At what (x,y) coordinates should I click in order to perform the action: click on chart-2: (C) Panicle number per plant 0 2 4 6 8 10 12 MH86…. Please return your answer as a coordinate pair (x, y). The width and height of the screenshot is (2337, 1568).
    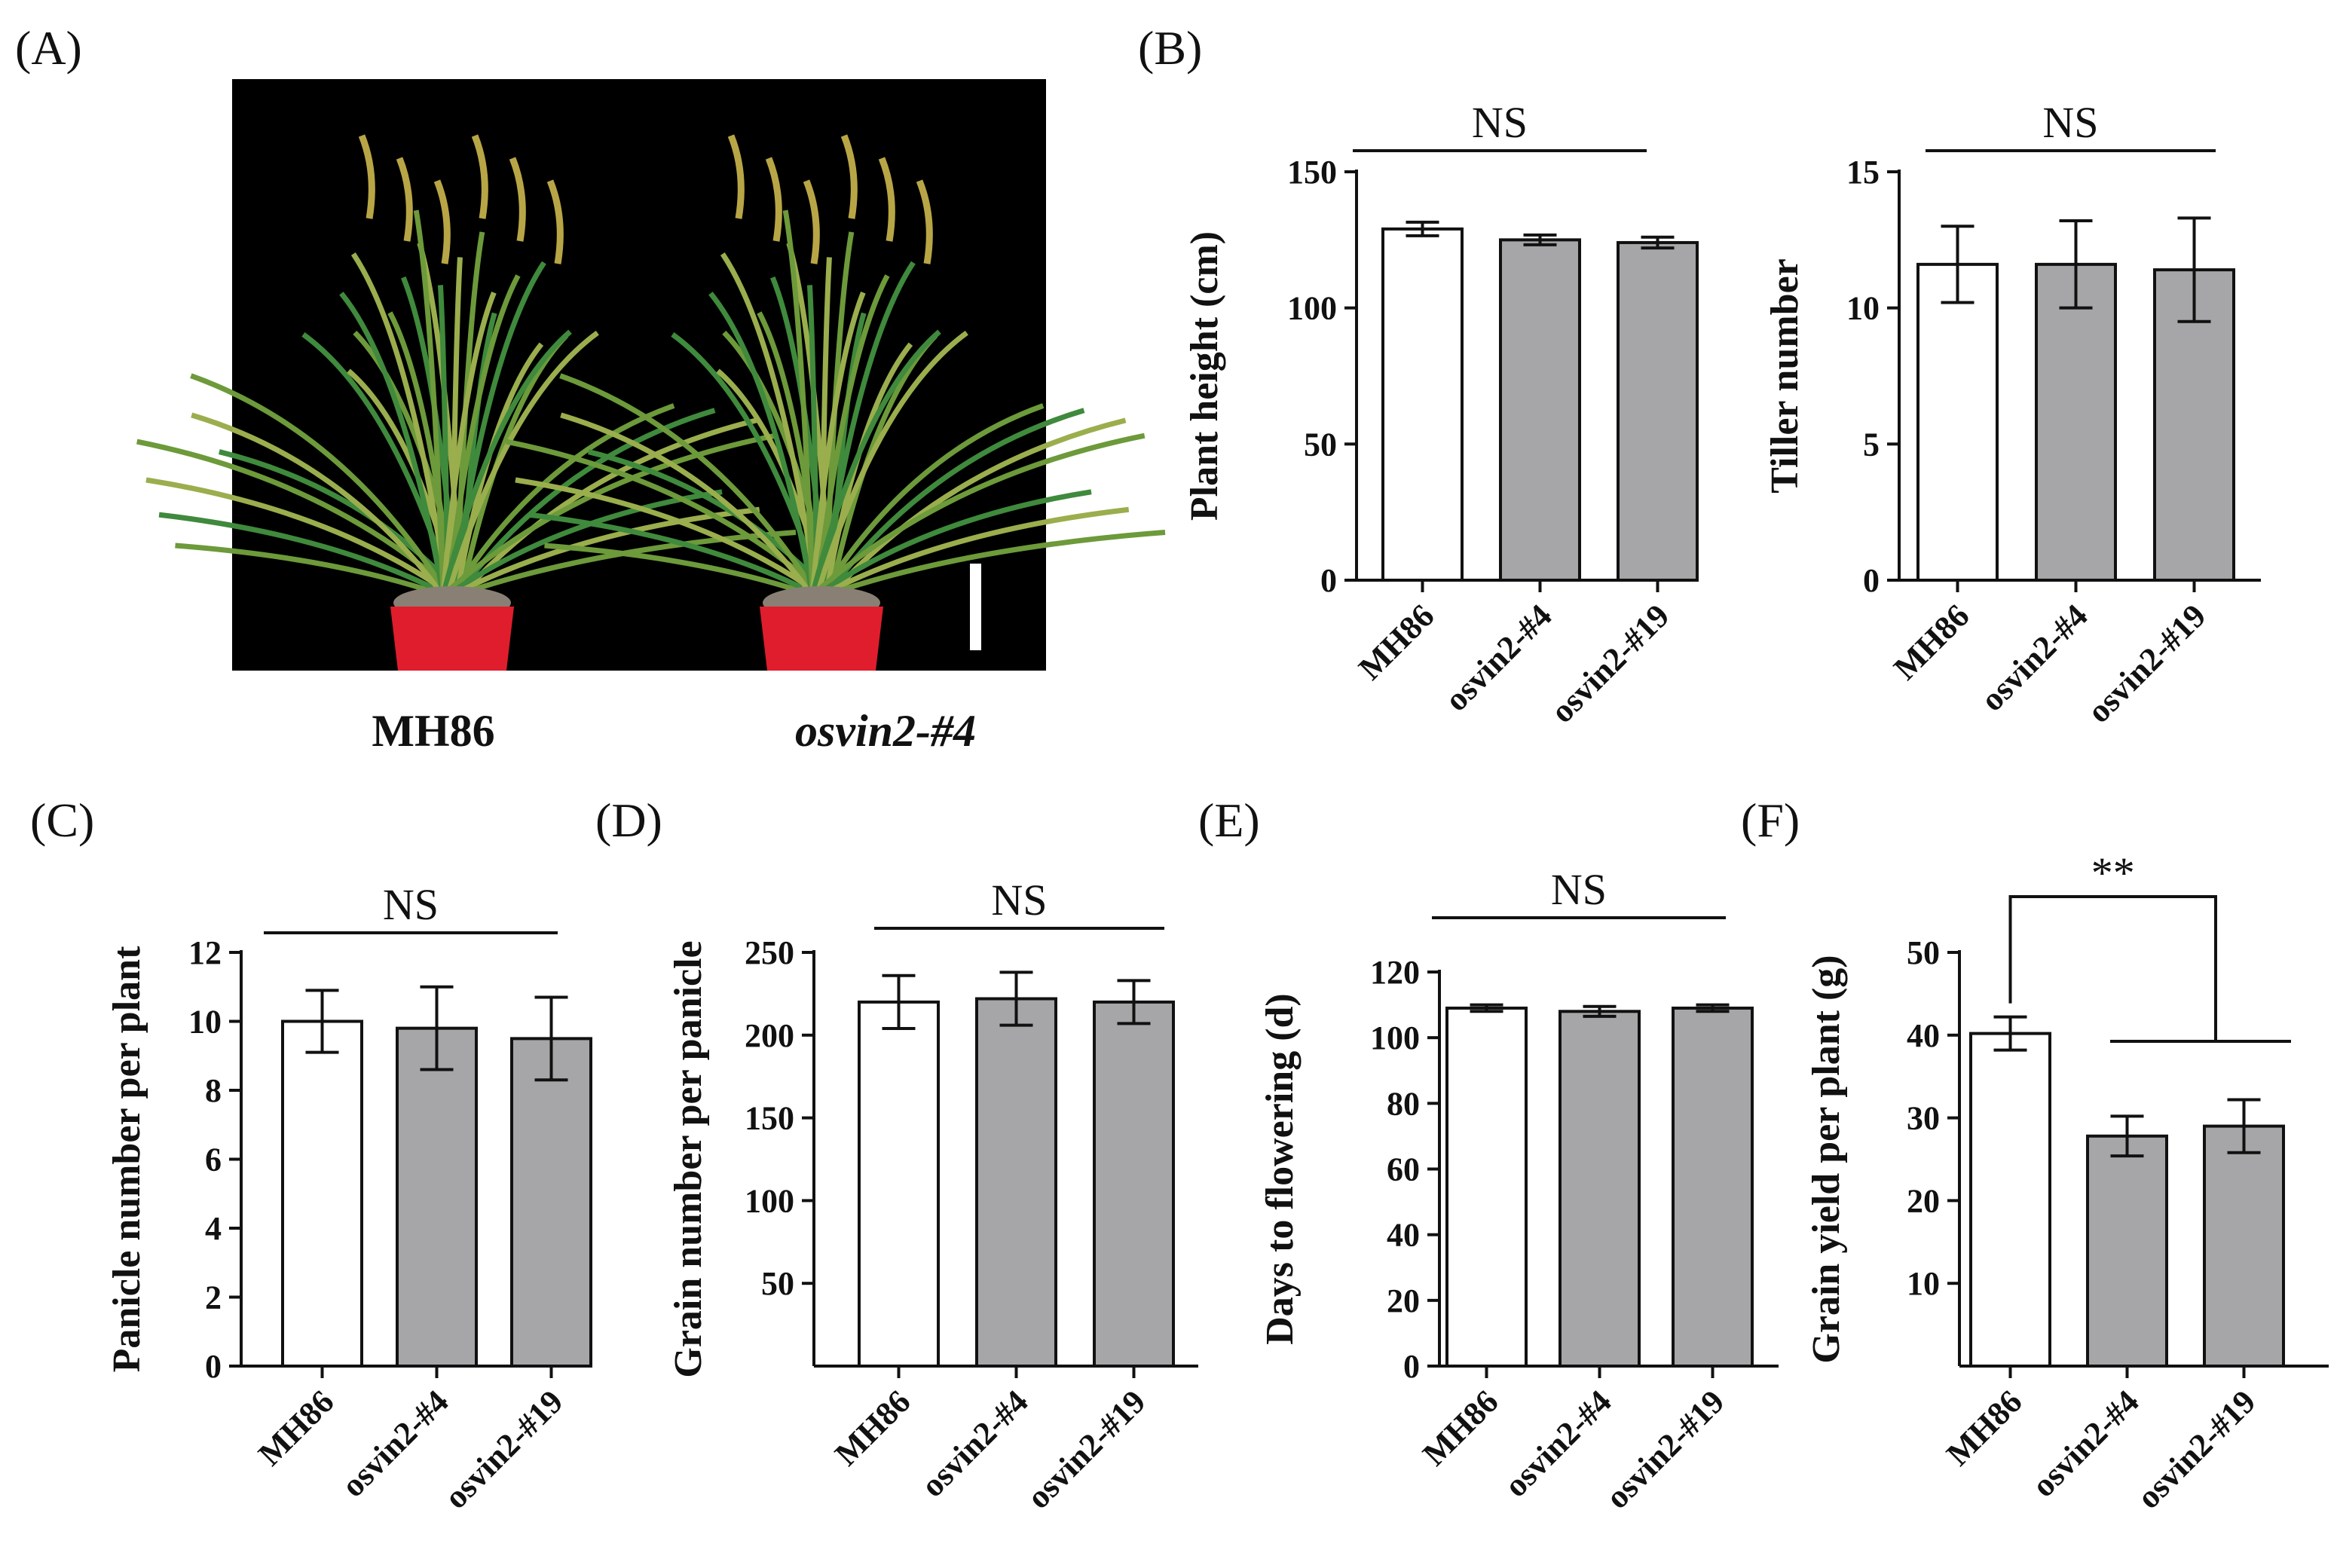
    Looking at the image, I should click on (311, 1154).